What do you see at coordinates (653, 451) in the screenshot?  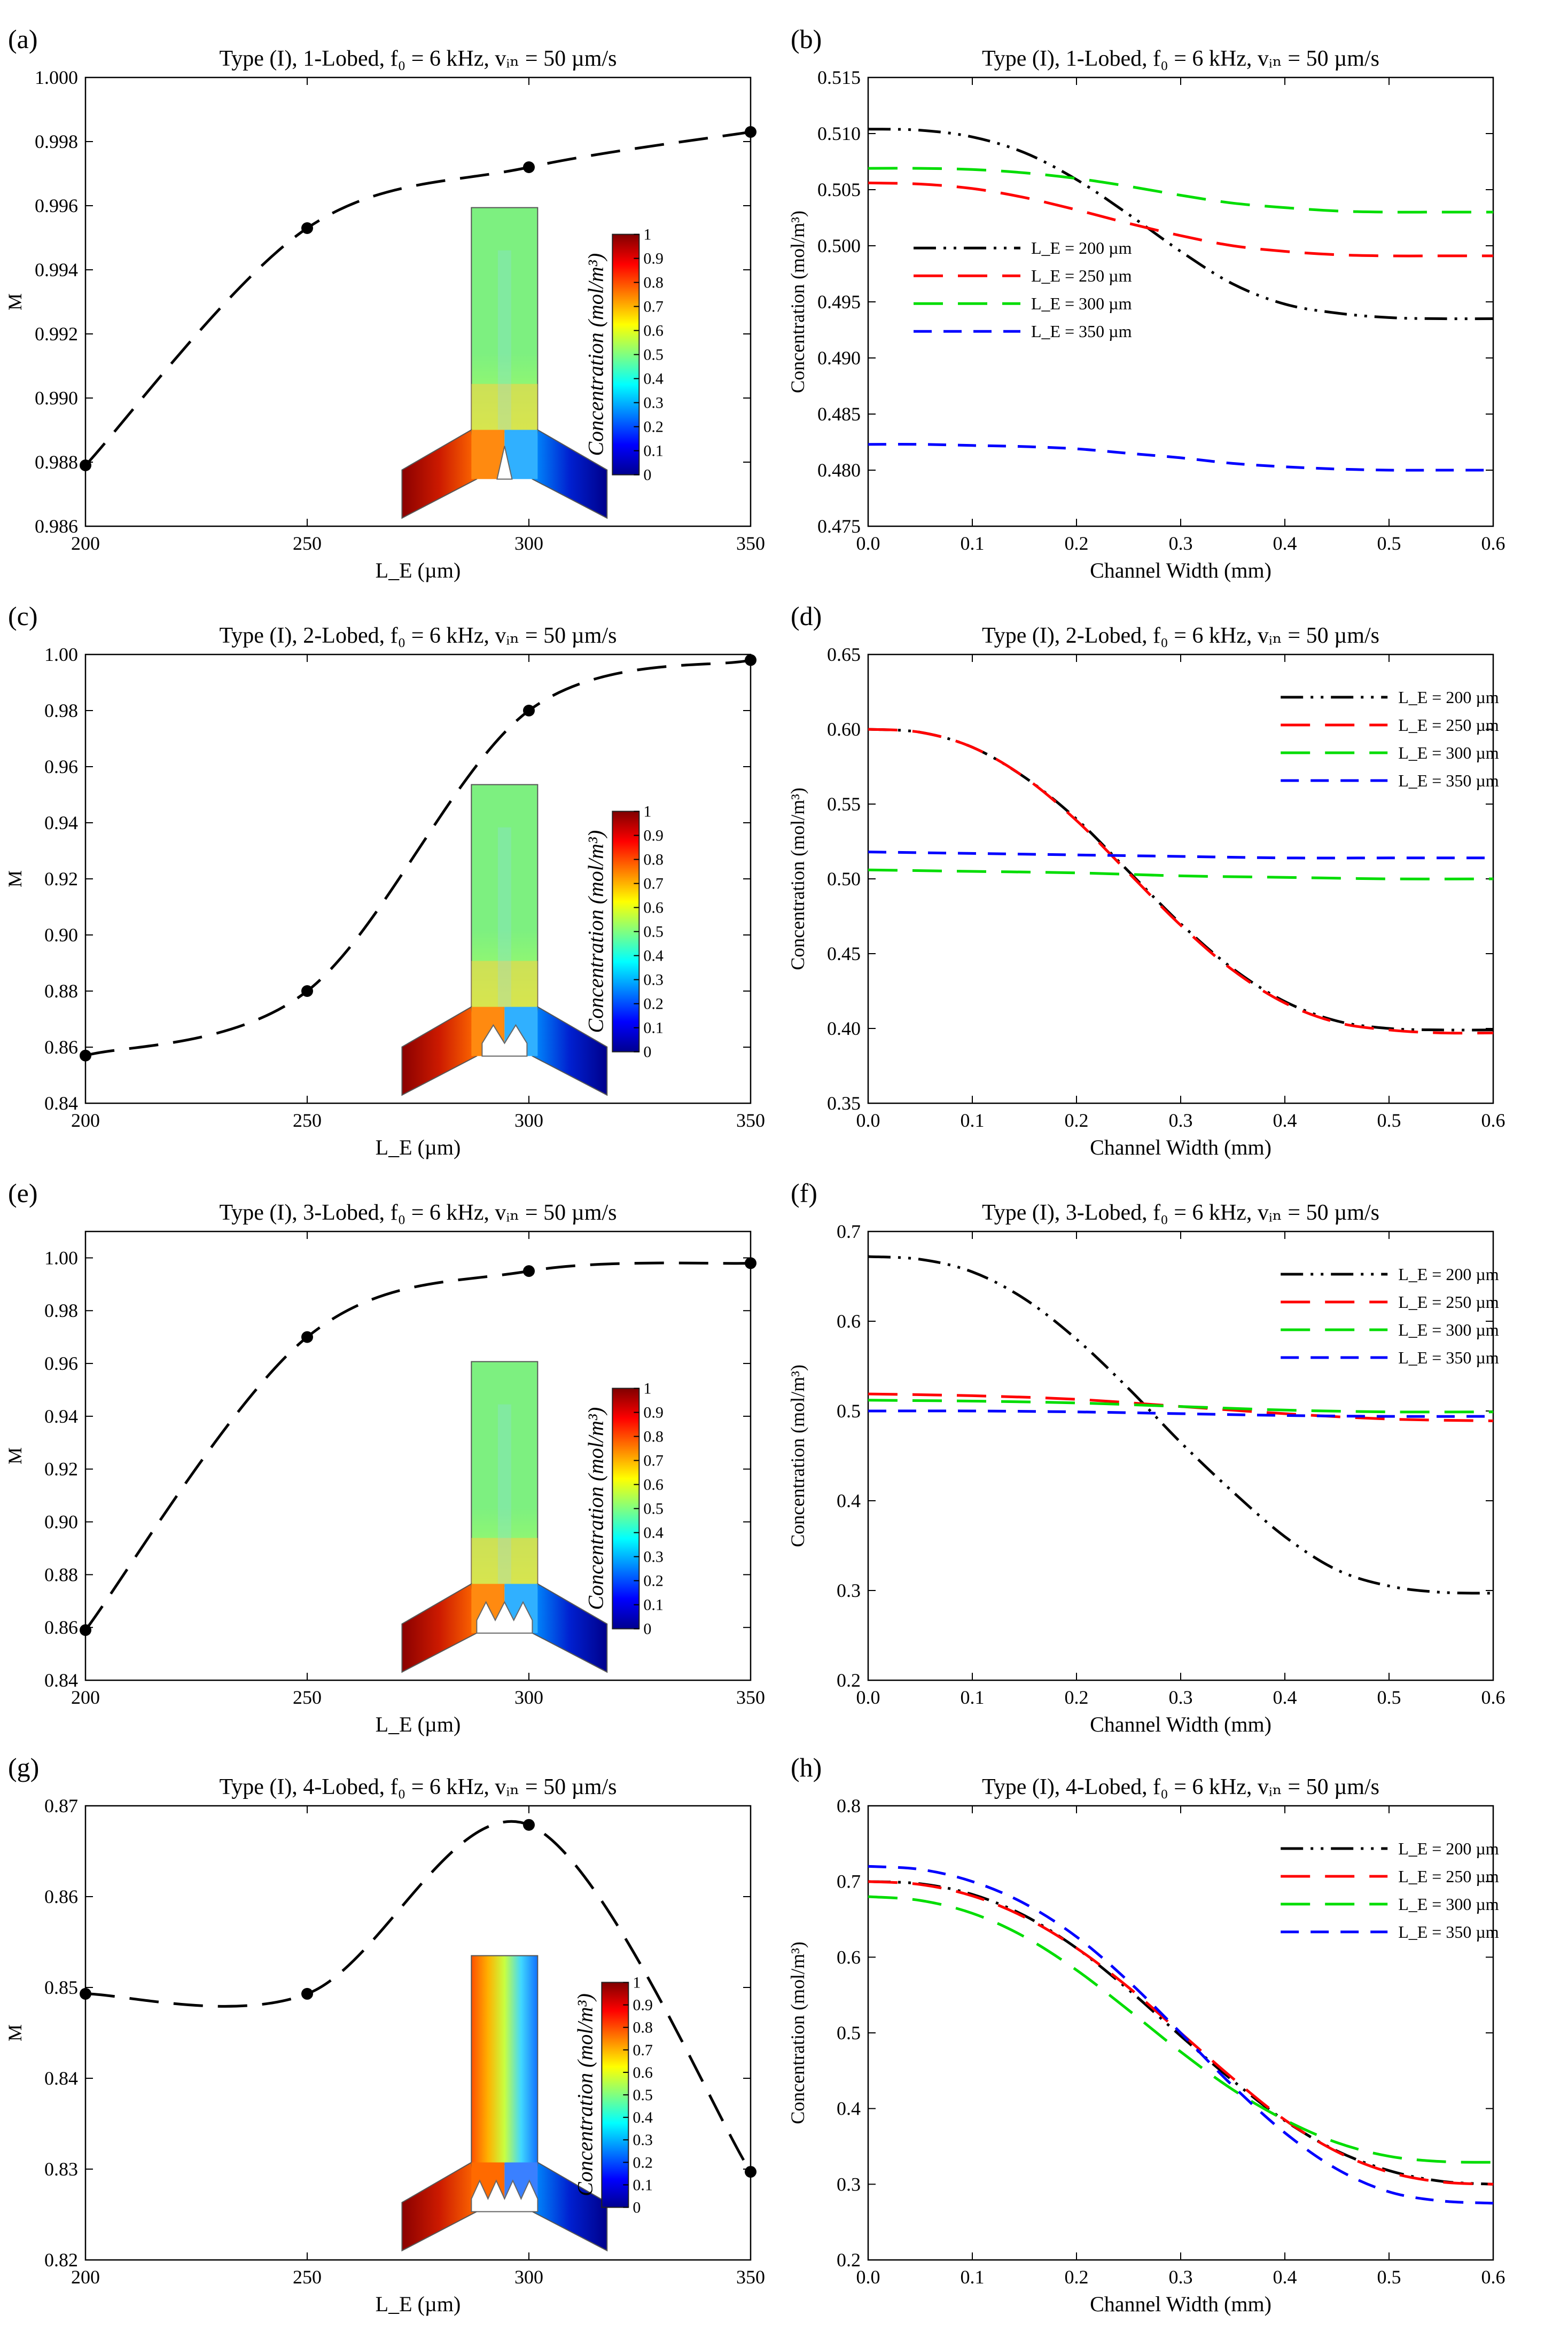 I see `colorbar-tick-label: 0.1` at bounding box center [653, 451].